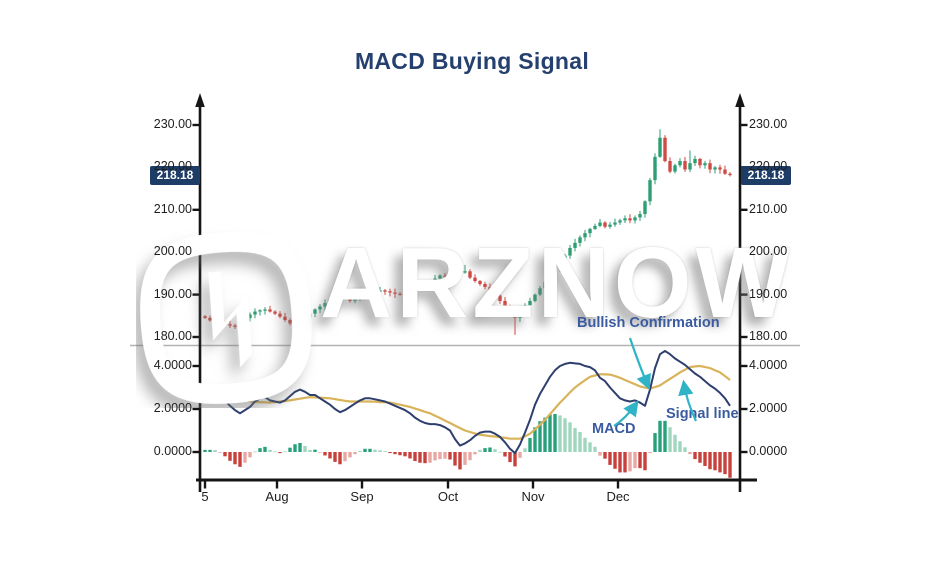 Image resolution: width=944 pixels, height=572 pixels. Describe the element at coordinates (172, 336) in the screenshot. I see `price-axis-label-left: 180.00` at that location.